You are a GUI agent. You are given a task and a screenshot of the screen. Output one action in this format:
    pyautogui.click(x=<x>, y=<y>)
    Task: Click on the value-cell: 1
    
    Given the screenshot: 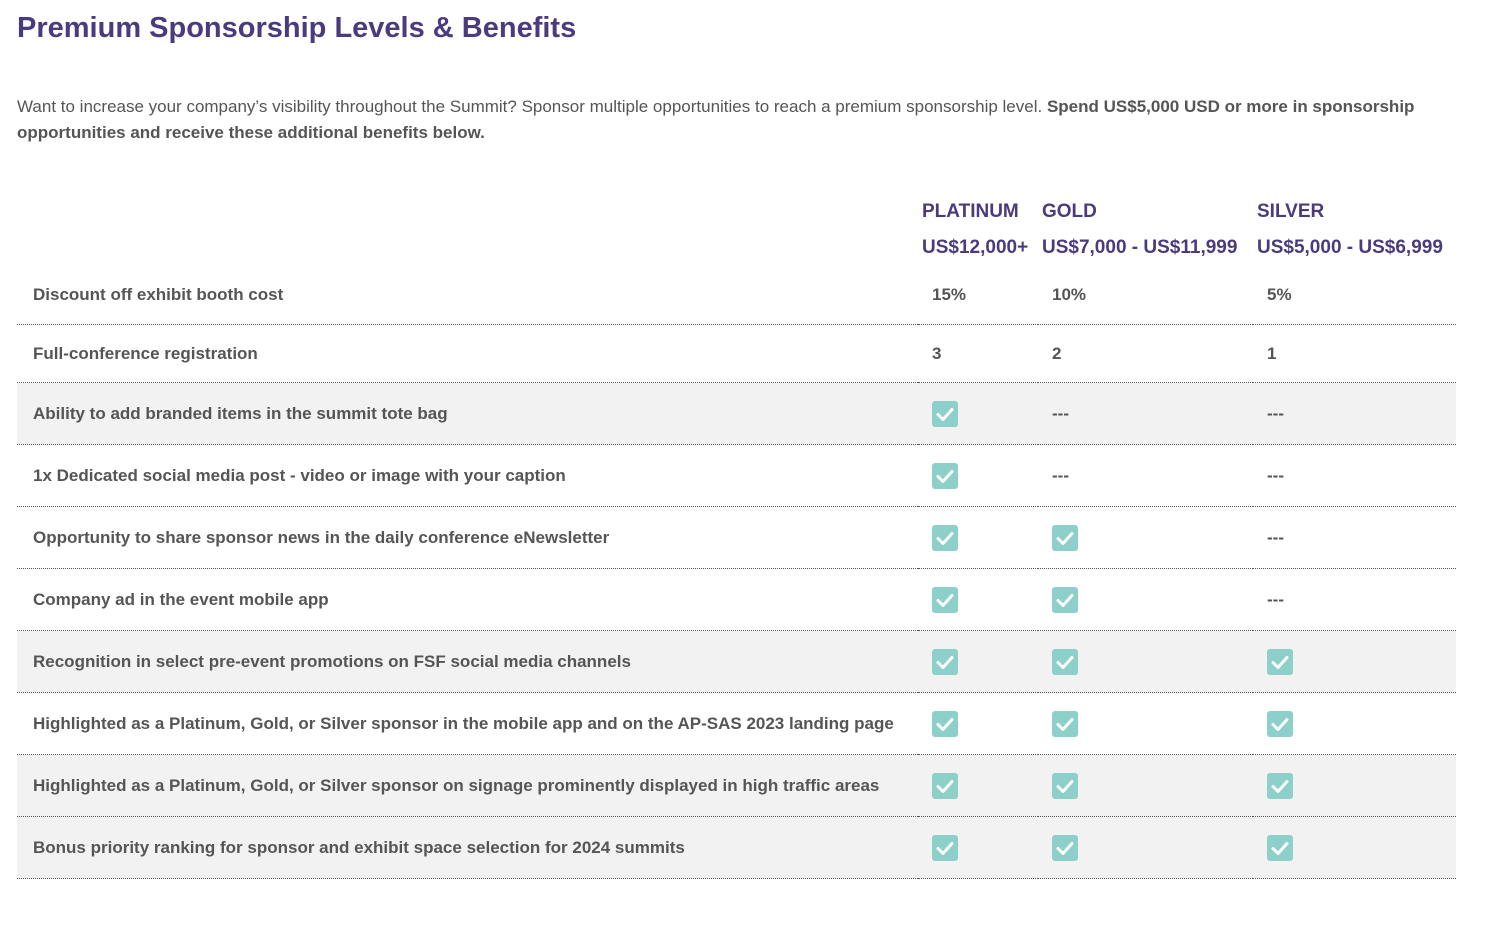 What is the action you would take?
    pyautogui.click(x=1354, y=353)
    